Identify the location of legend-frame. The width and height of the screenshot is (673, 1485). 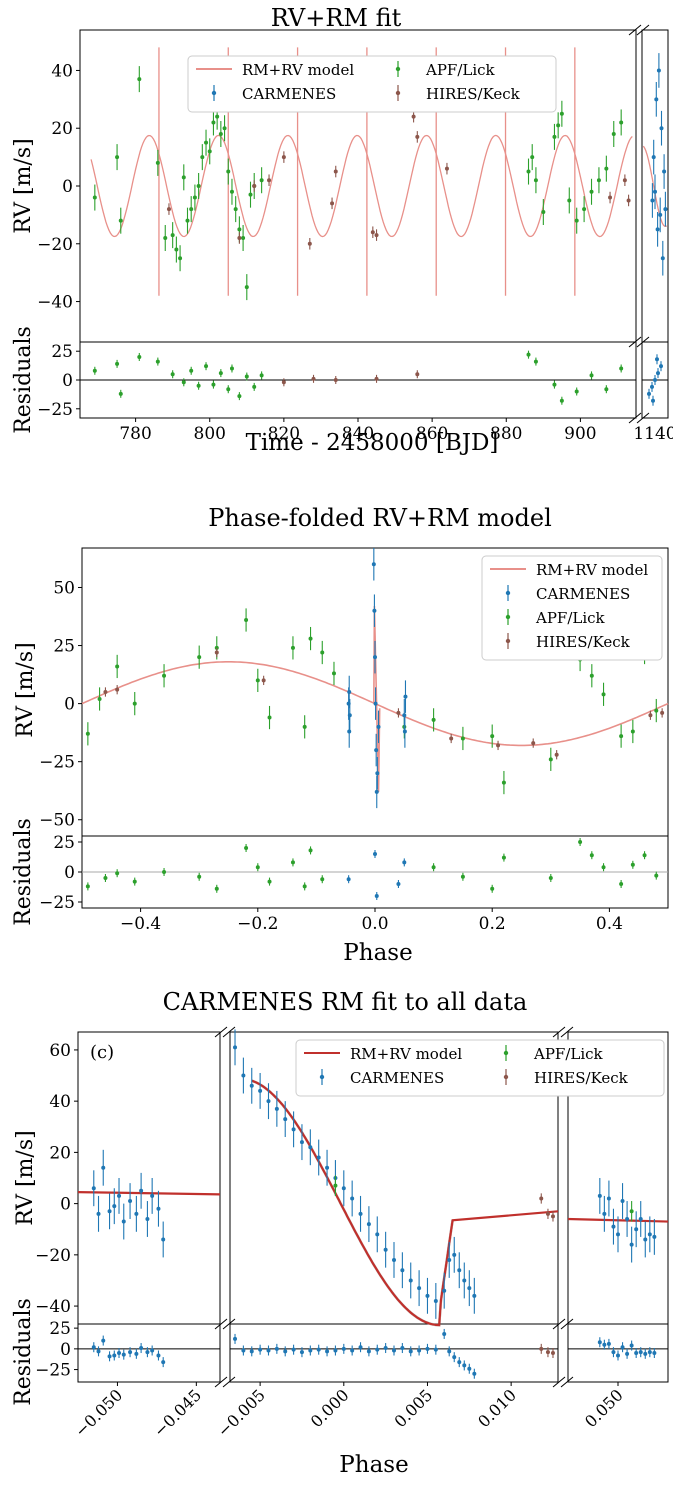
(572, 608).